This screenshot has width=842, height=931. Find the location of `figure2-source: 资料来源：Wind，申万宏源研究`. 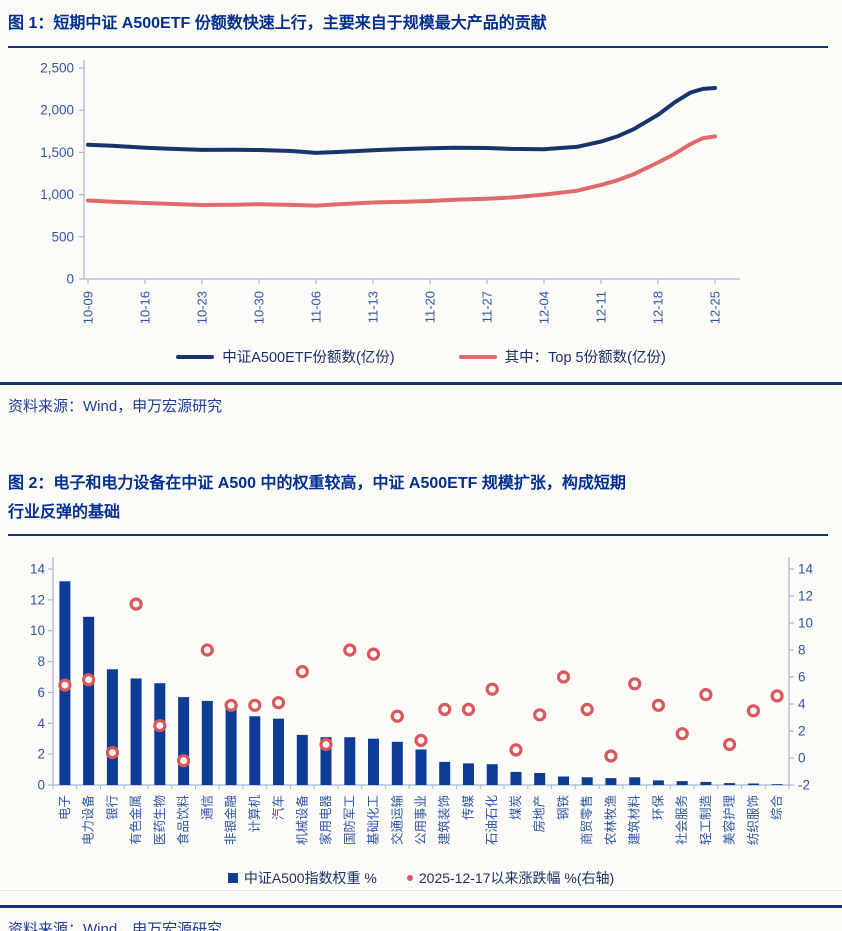

figure2-source: 资料来源：Wind，申万宏源研究 is located at coordinates (115, 926).